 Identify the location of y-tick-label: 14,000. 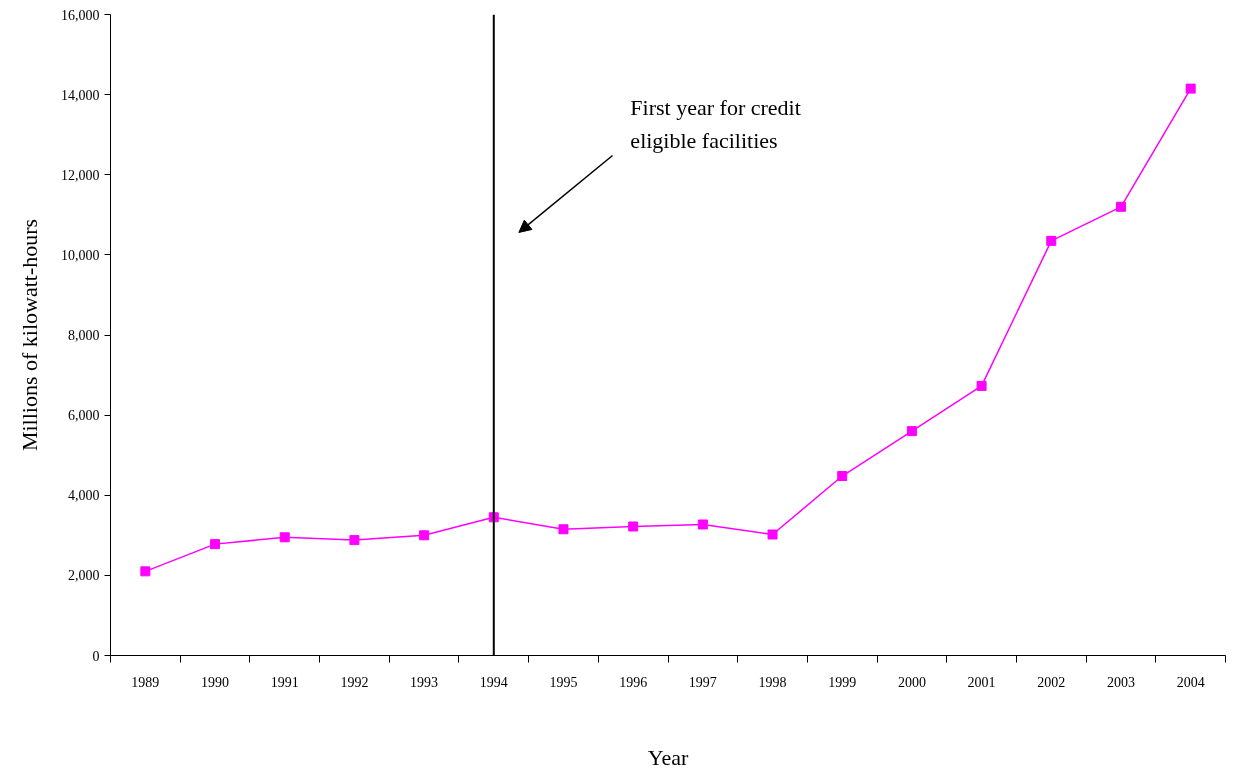
(80, 95).